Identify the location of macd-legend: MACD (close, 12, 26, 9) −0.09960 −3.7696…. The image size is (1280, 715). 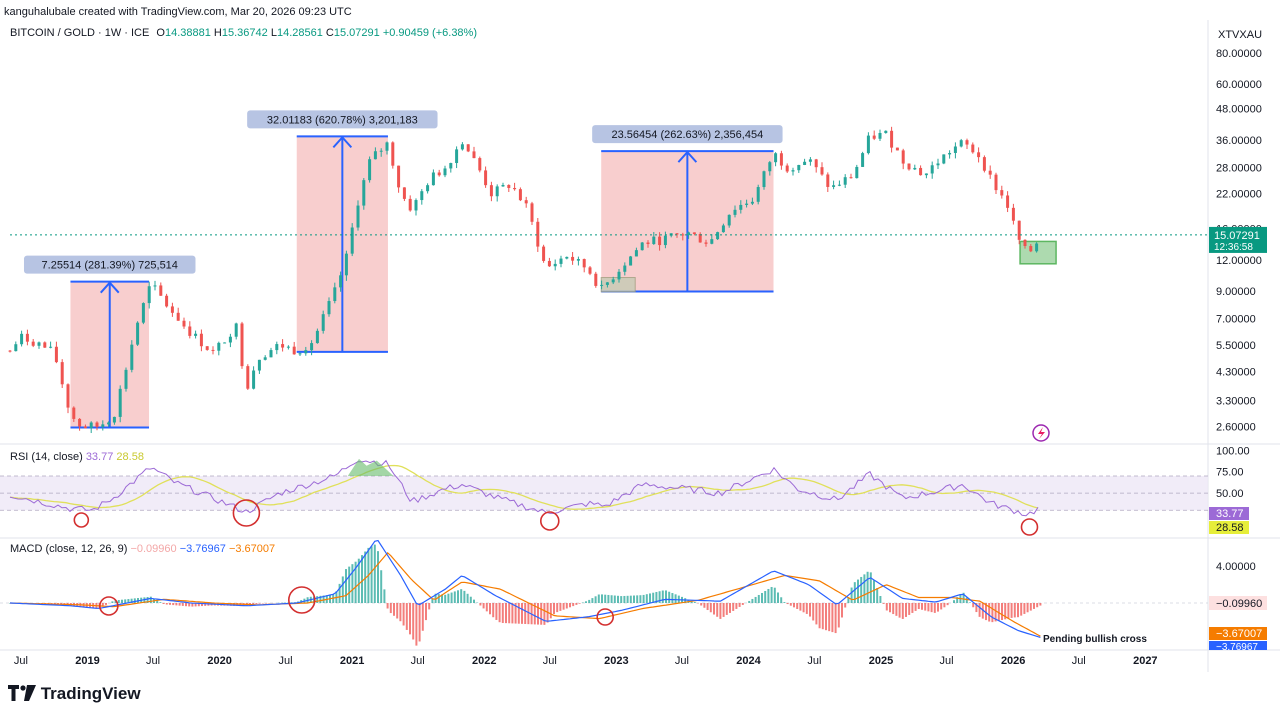
(142, 549).